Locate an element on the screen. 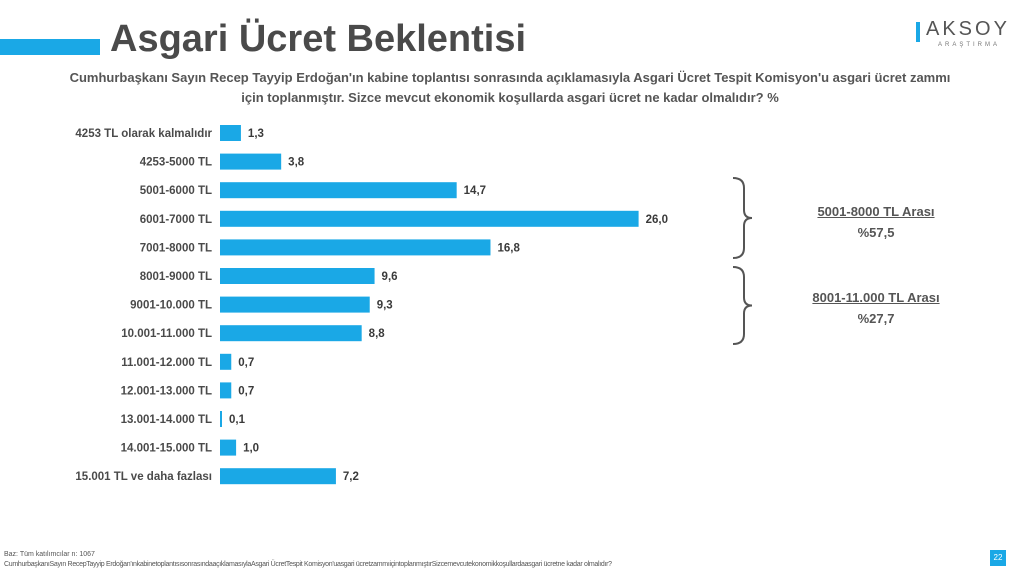 The image size is (1024, 576). group-label-2: 8001-11.000 TL Arası is located at coordinates (876, 297).